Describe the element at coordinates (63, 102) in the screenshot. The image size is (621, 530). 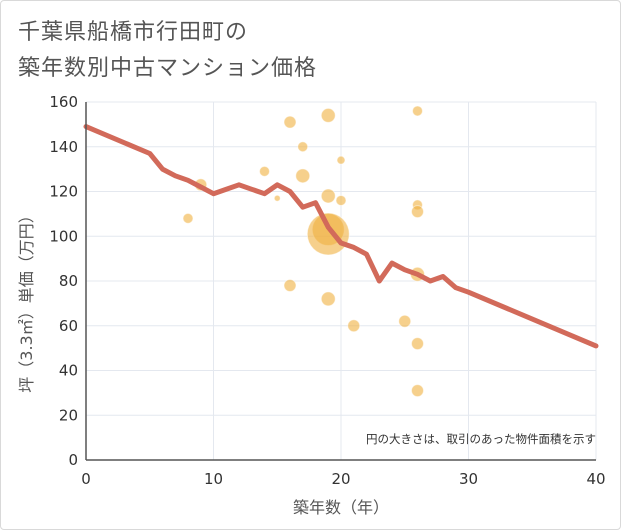
I see `y-tick-label: 160` at that location.